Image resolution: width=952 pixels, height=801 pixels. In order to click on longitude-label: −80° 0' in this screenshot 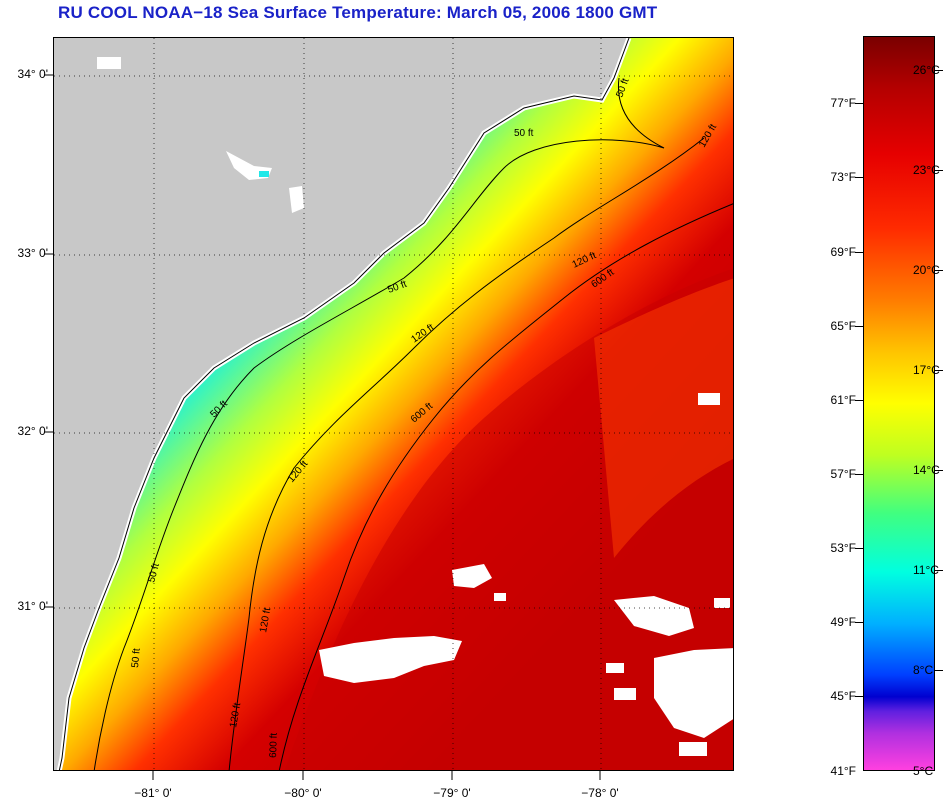, I will do `click(303, 793)`.